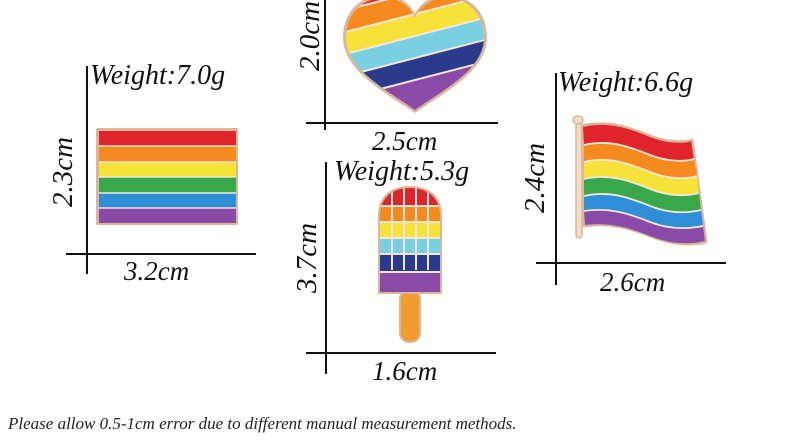 This screenshot has width=800, height=448. Describe the element at coordinates (410, 214) in the screenshot. I see `pop-stripe-orange` at that location.